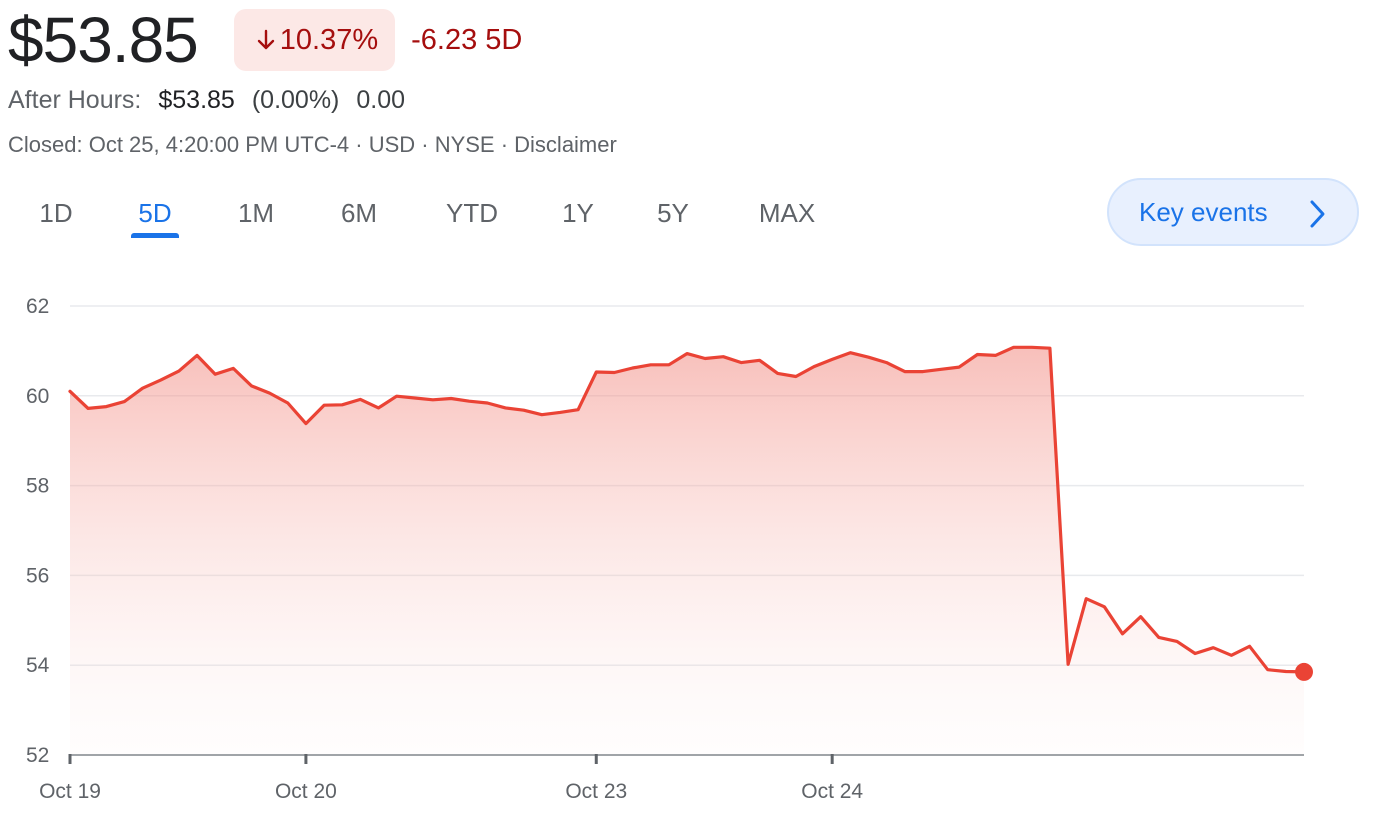 This screenshot has width=1374, height=822. I want to click on key-events-button: Key events, so click(1233, 212).